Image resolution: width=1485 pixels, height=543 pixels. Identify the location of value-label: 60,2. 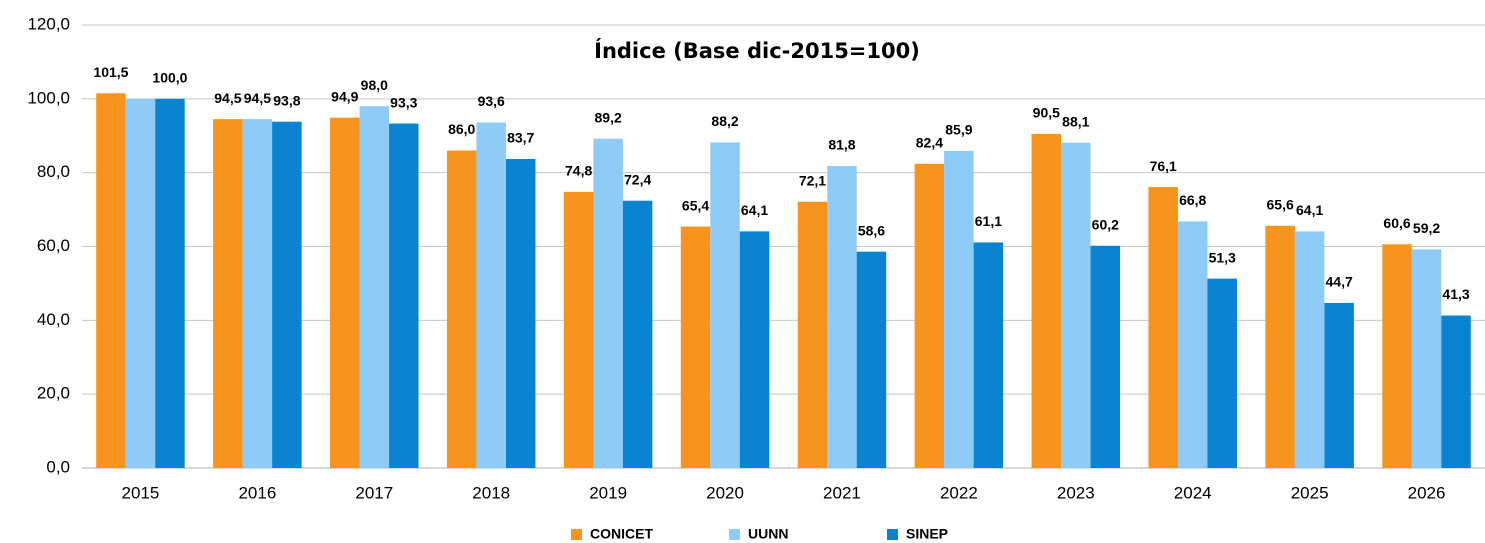
(1105, 224).